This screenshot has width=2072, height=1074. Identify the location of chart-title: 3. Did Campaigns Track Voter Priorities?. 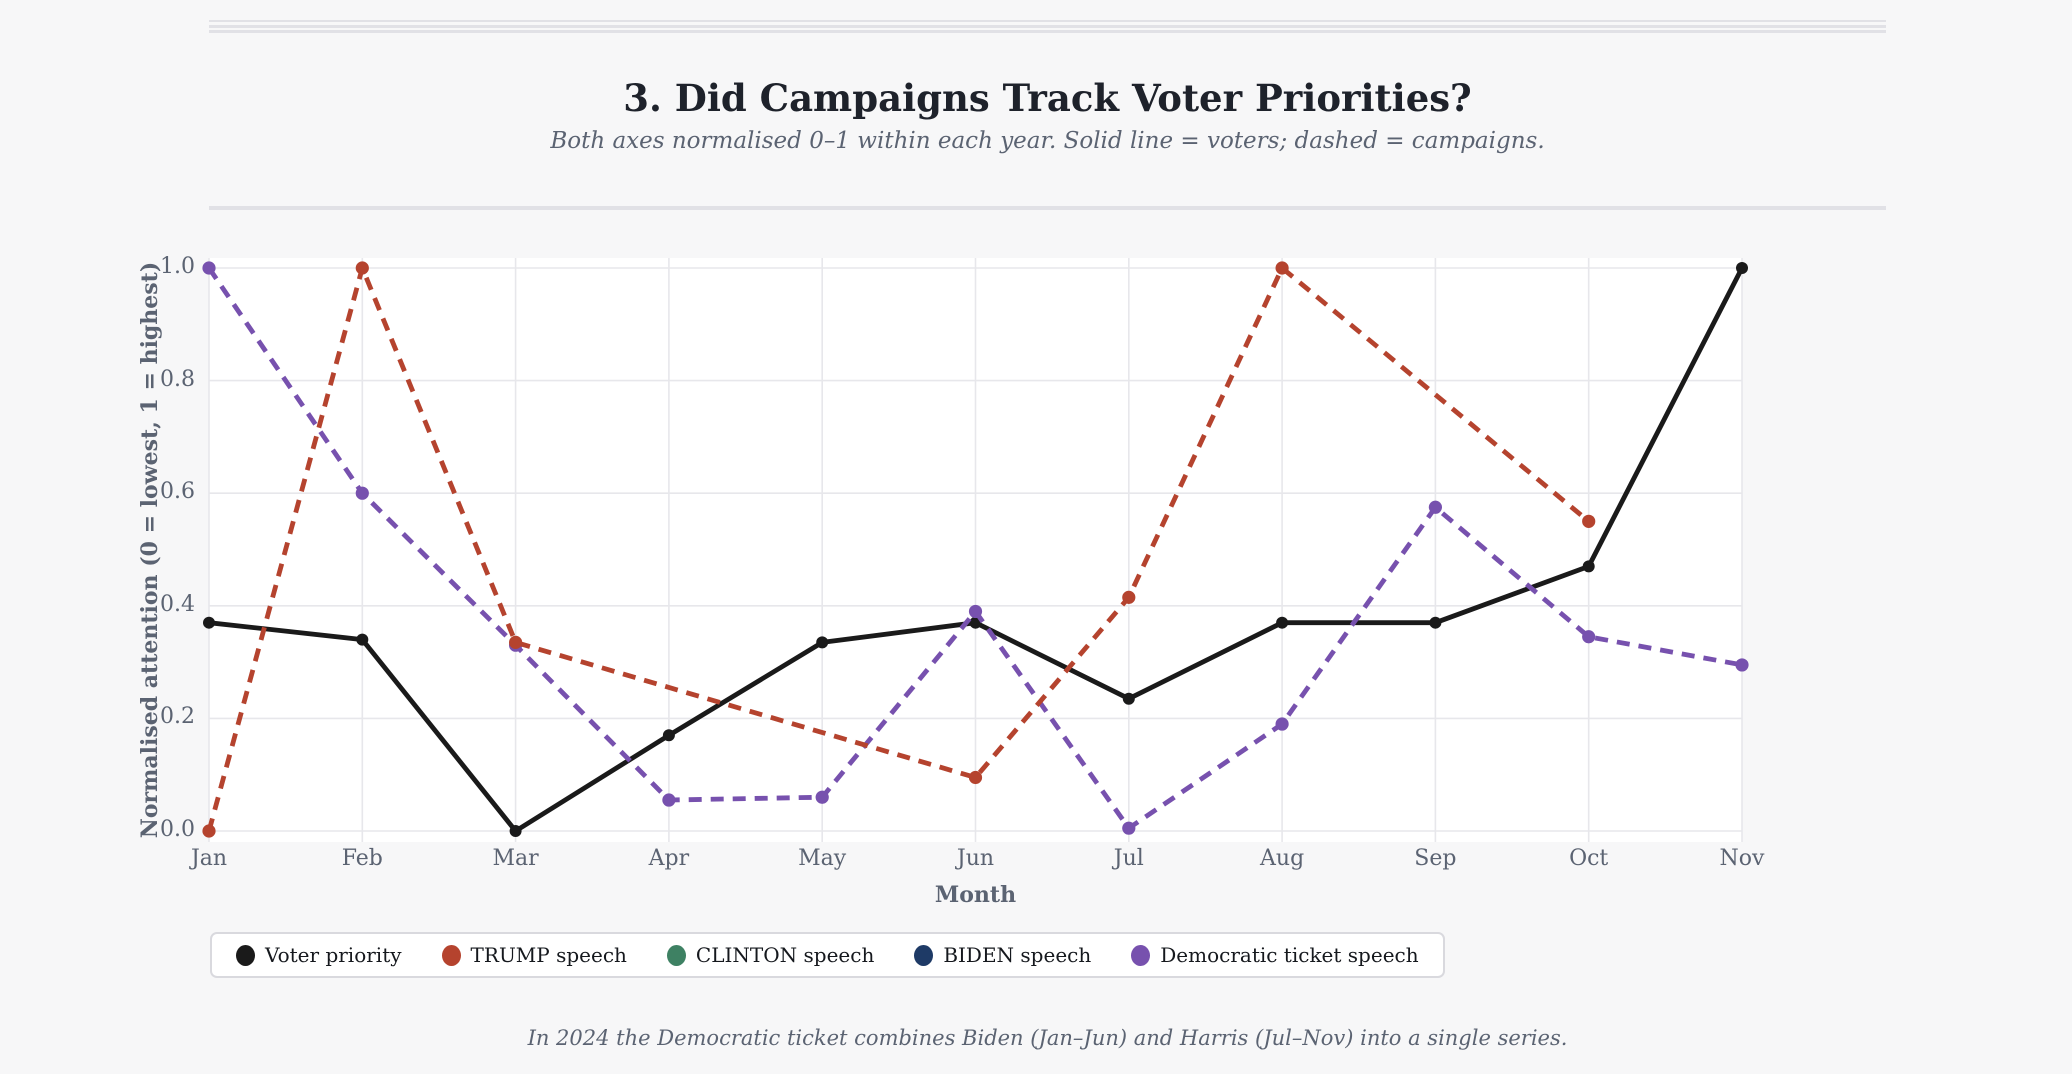
(1047, 98).